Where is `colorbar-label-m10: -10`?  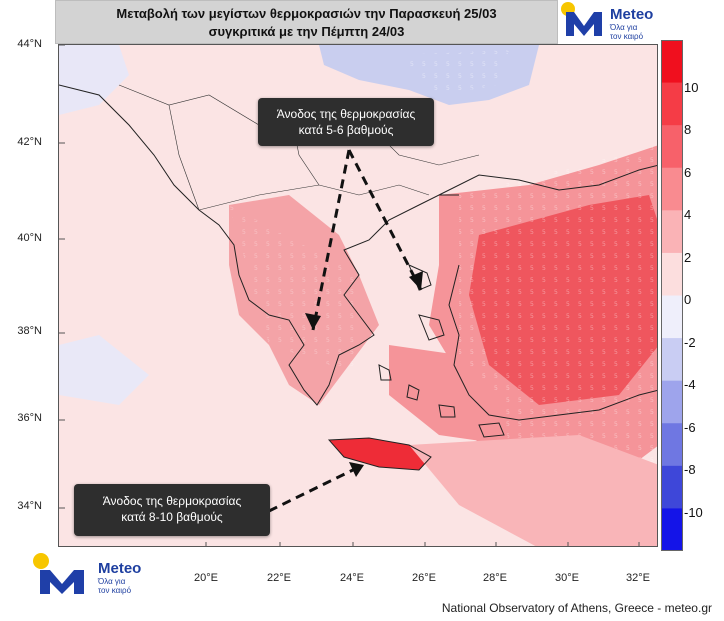 colorbar-label-m10: -10 is located at coordinates (693, 512).